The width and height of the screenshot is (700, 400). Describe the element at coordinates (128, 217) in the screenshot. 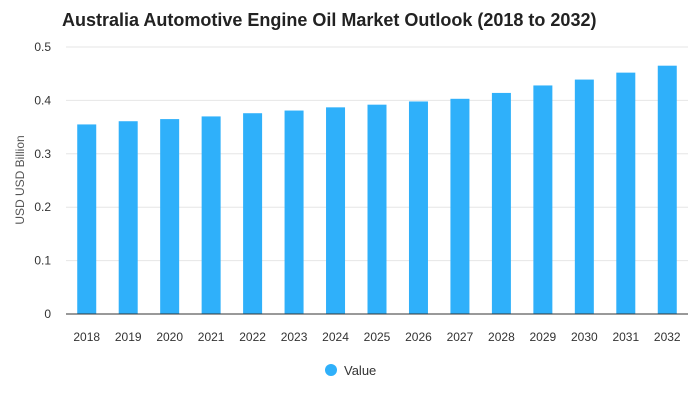

I see `bar-2019` at that location.